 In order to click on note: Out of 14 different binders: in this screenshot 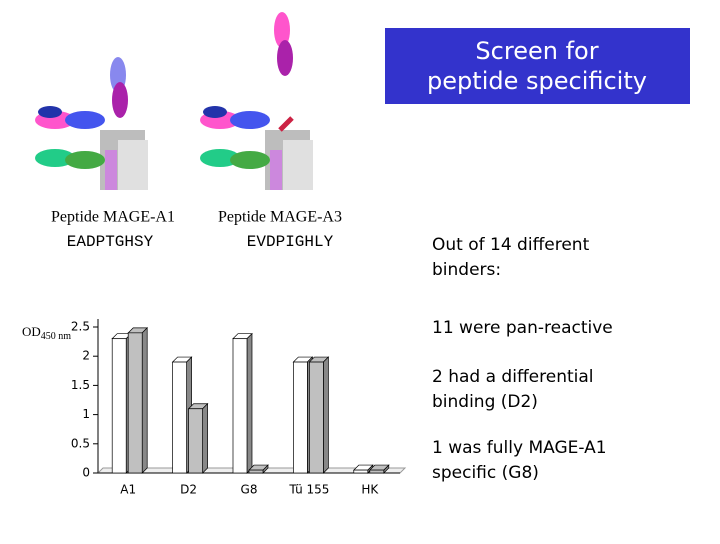, I will do `click(511, 257)`.